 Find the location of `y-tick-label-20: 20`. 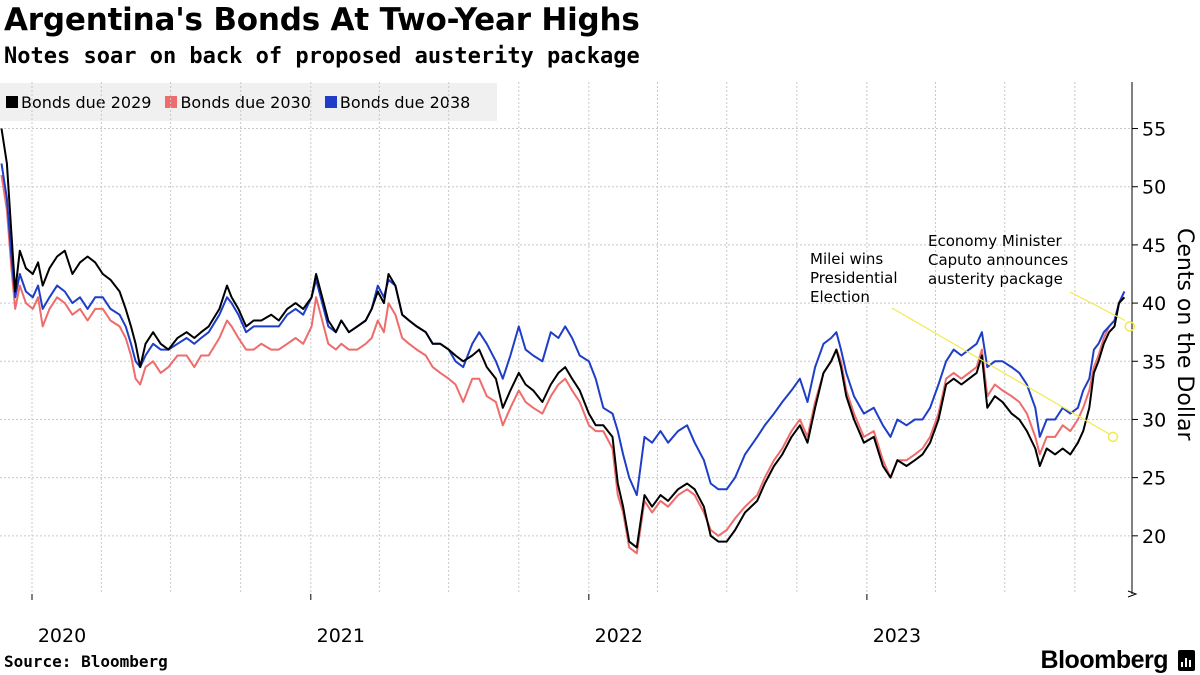

y-tick-label-20: 20 is located at coordinates (1154, 537).